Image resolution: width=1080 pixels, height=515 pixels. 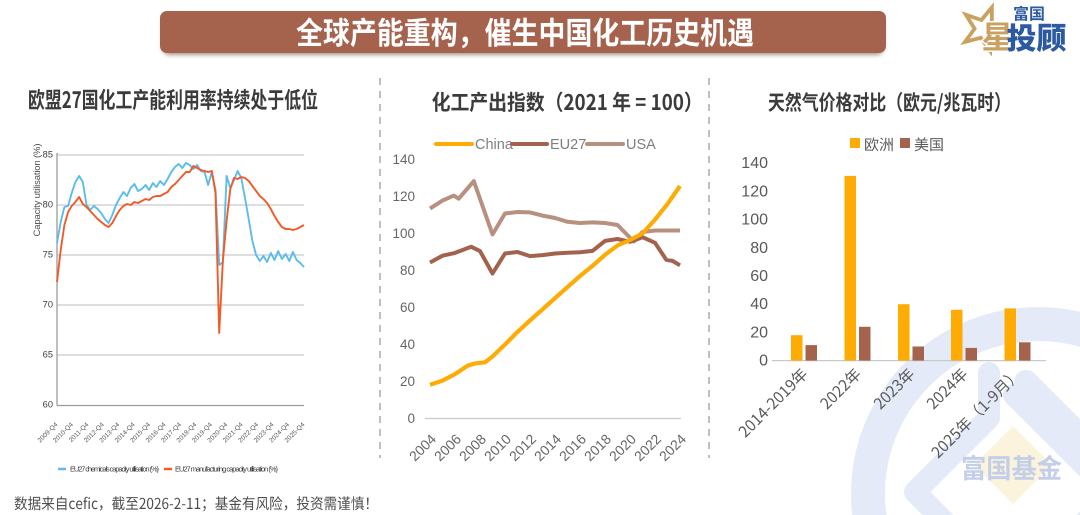 I want to click on svg-text: 75, so click(x=48, y=255).